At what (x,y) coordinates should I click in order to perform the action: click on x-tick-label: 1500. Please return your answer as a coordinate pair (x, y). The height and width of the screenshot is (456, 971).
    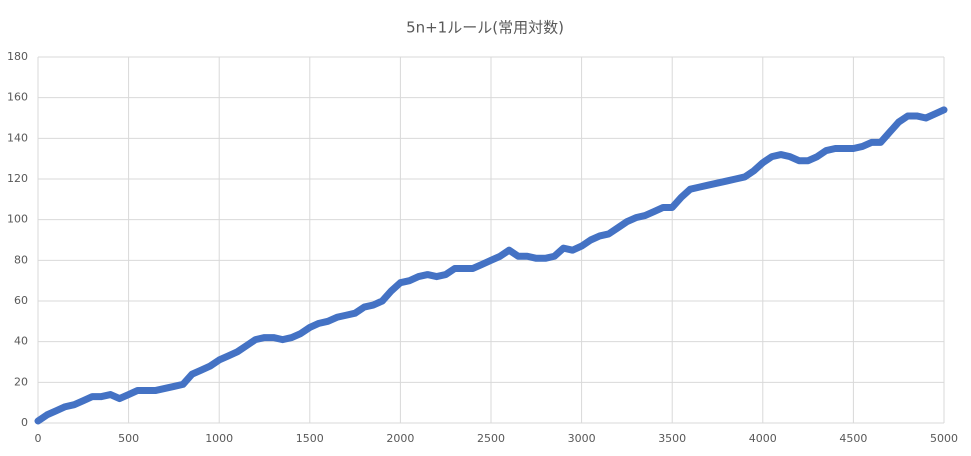
    Looking at the image, I should click on (310, 438).